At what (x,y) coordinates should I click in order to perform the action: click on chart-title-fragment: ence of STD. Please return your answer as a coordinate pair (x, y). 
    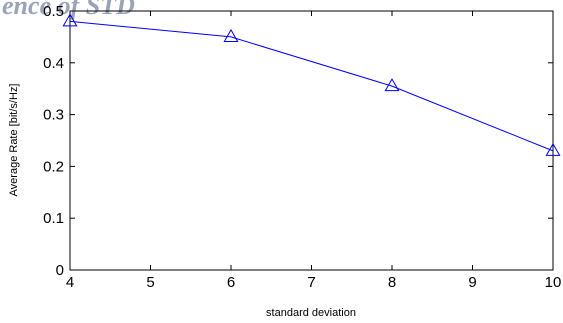
    Looking at the image, I should click on (68, 10).